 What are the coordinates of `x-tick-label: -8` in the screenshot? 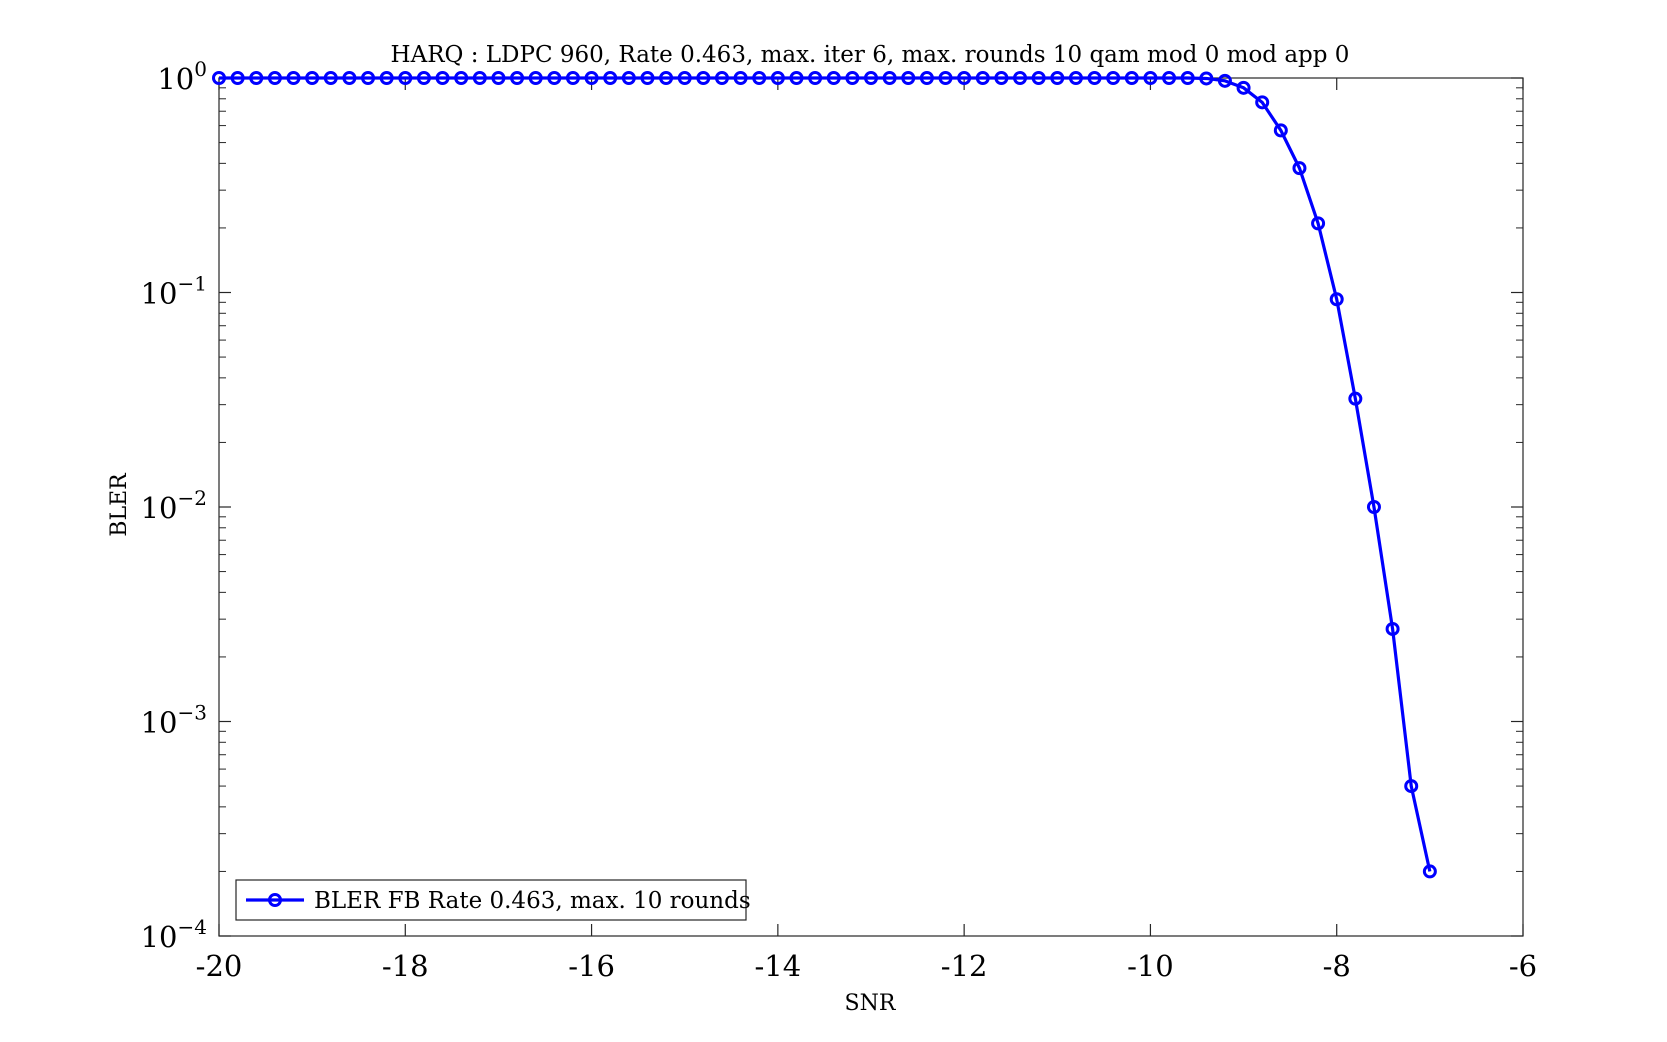 It's located at (1337, 966).